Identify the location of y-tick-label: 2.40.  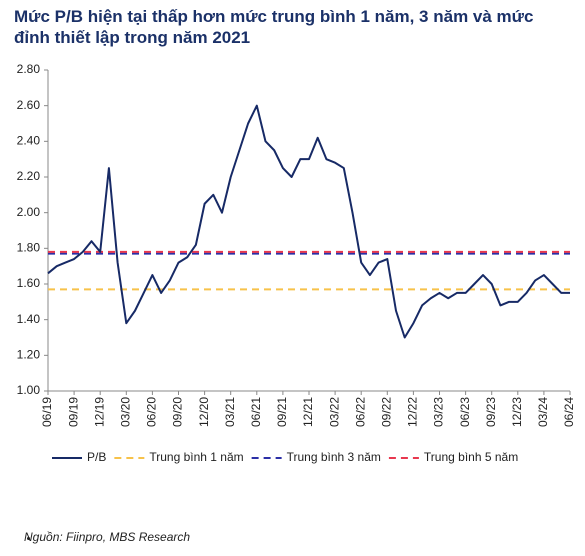
(29, 141).